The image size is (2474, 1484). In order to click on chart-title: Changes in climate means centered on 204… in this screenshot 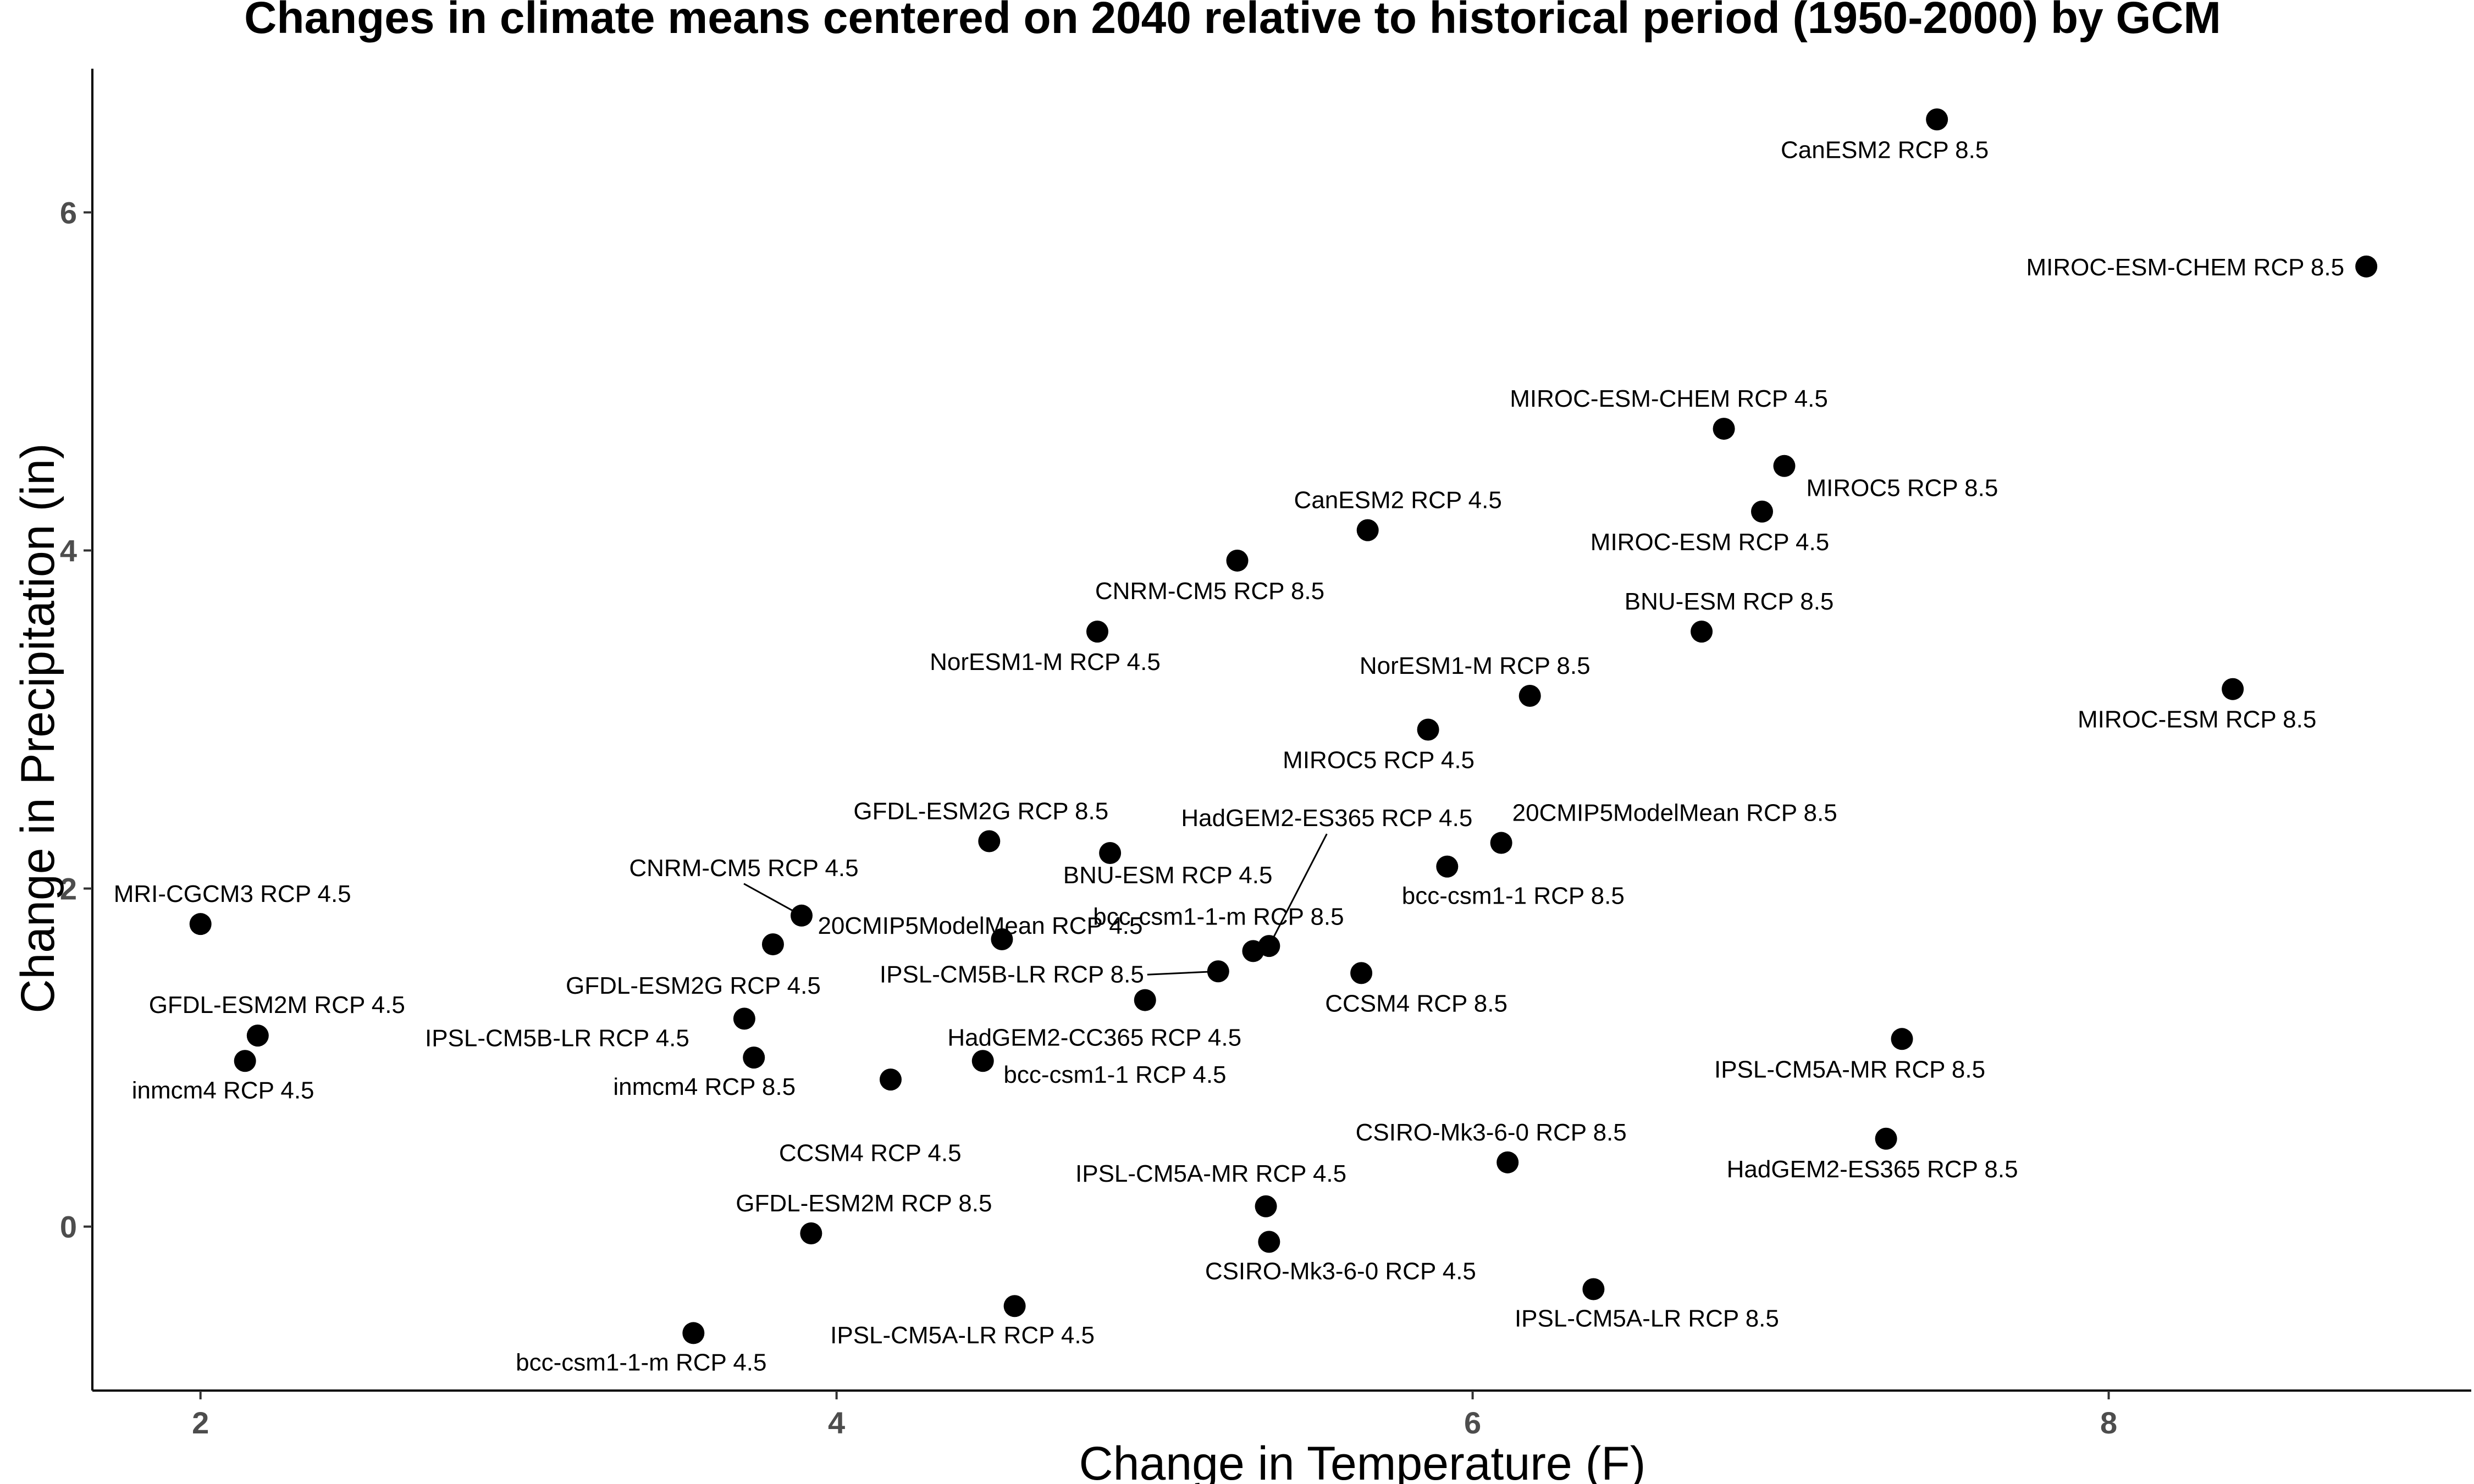, I will do `click(1232, 21)`.